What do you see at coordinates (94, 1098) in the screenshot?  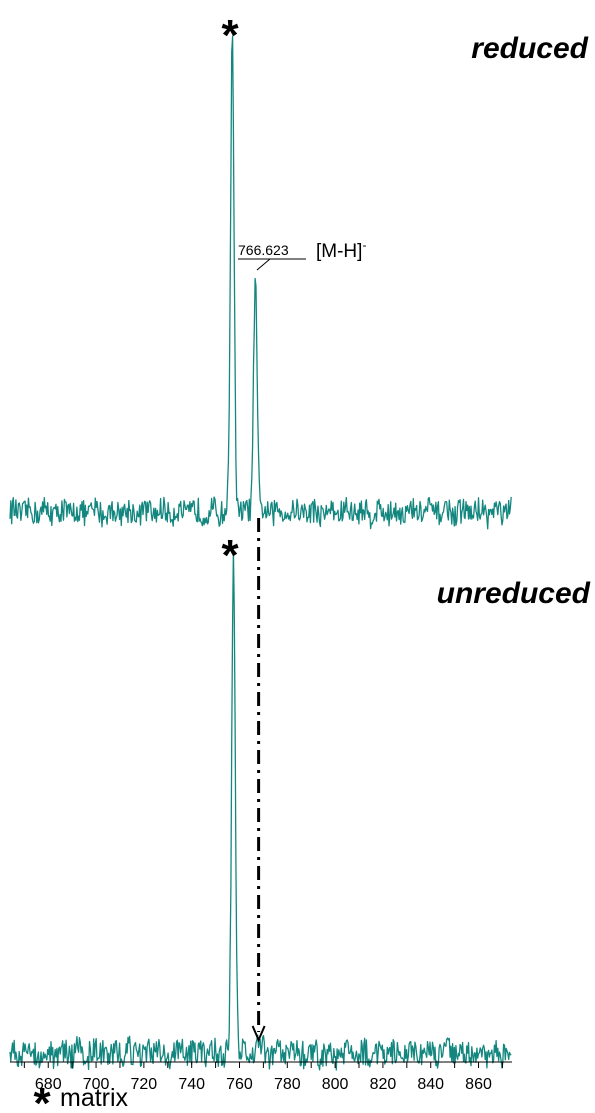 I see `legend-matrix-label: matrix` at bounding box center [94, 1098].